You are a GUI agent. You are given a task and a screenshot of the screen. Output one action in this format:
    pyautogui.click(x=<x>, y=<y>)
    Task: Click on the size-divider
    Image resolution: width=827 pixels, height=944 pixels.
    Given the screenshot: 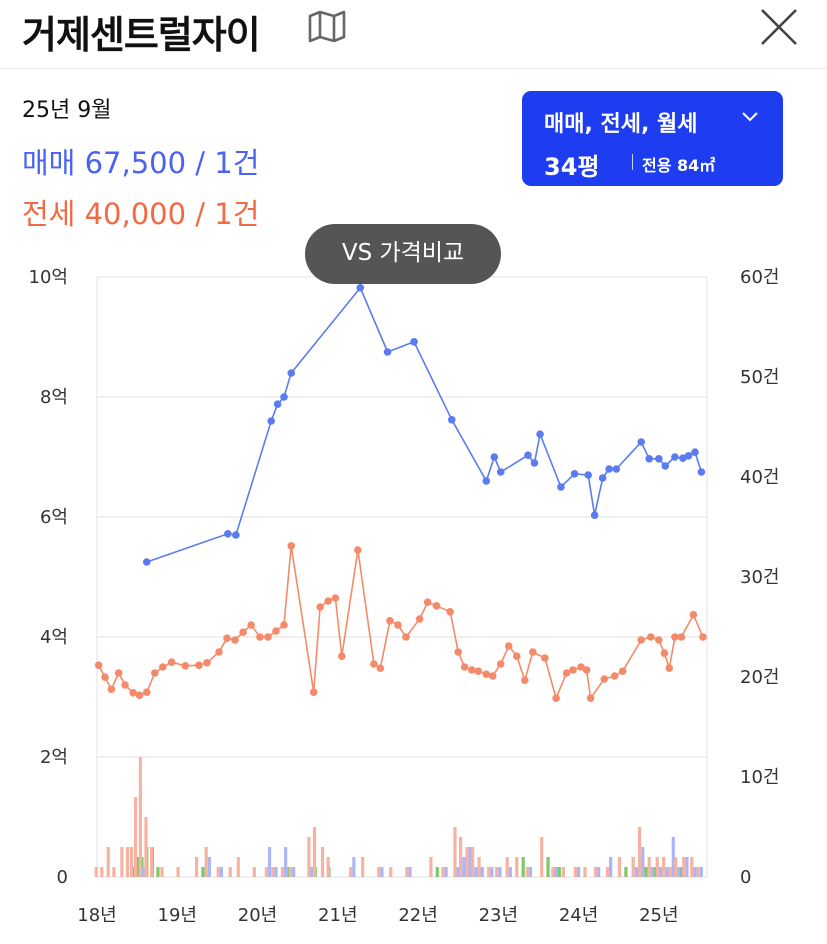 What is the action you would take?
    pyautogui.click(x=632, y=162)
    